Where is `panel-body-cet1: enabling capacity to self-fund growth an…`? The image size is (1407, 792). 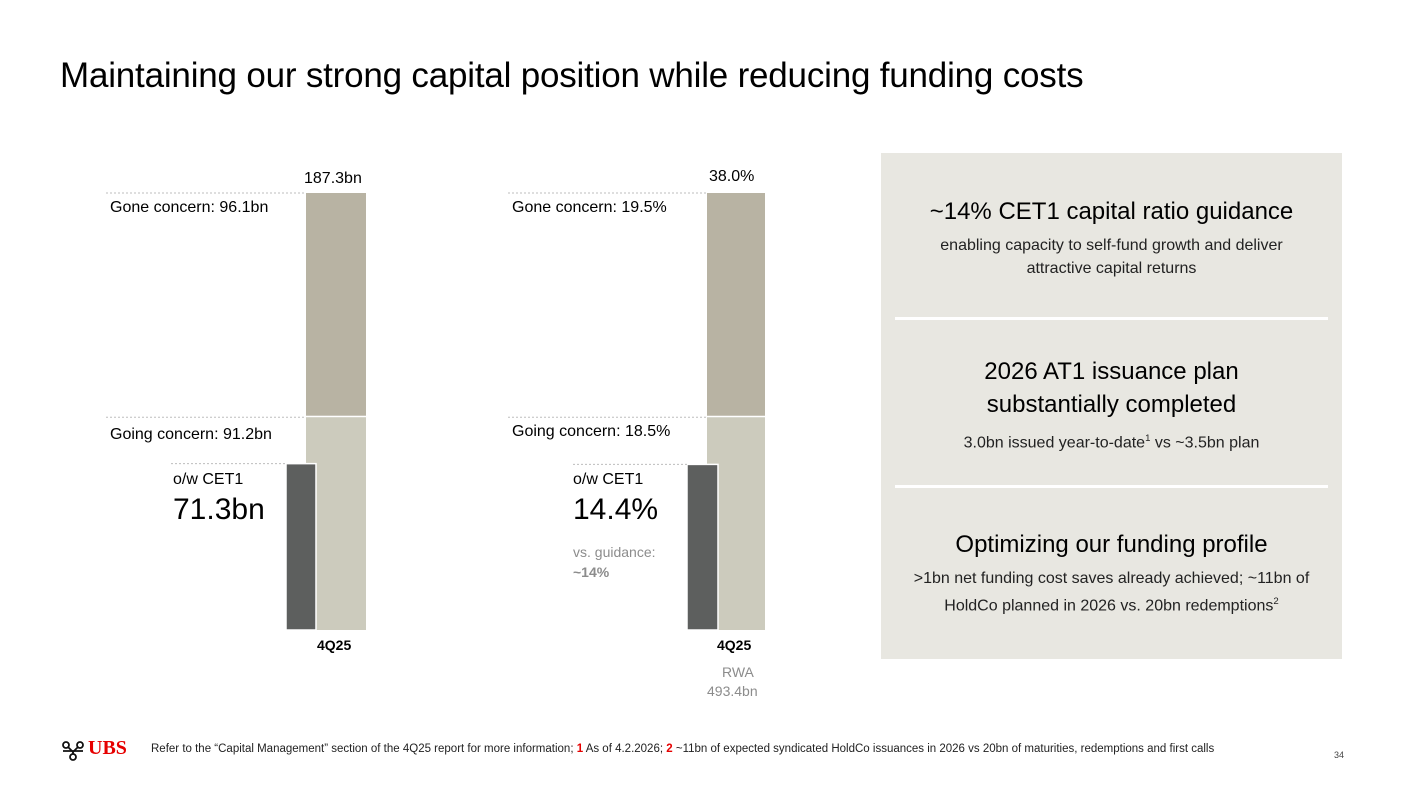 panel-body-cet1: enabling capacity to self-fund growth an… is located at coordinates (1111, 257).